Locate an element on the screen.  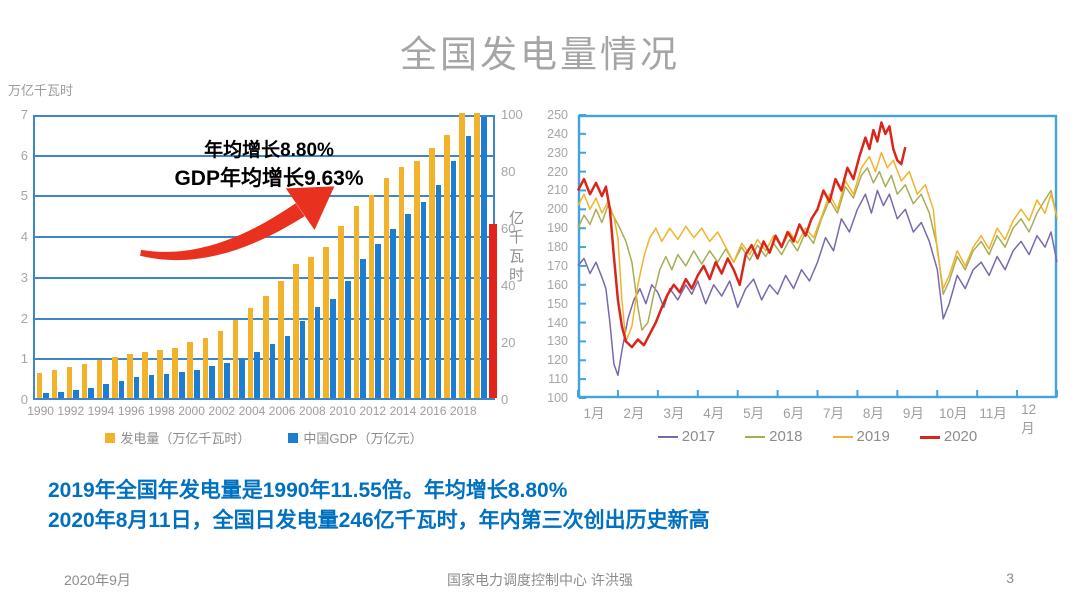
bar-gdp-2011 is located at coordinates (363, 328).